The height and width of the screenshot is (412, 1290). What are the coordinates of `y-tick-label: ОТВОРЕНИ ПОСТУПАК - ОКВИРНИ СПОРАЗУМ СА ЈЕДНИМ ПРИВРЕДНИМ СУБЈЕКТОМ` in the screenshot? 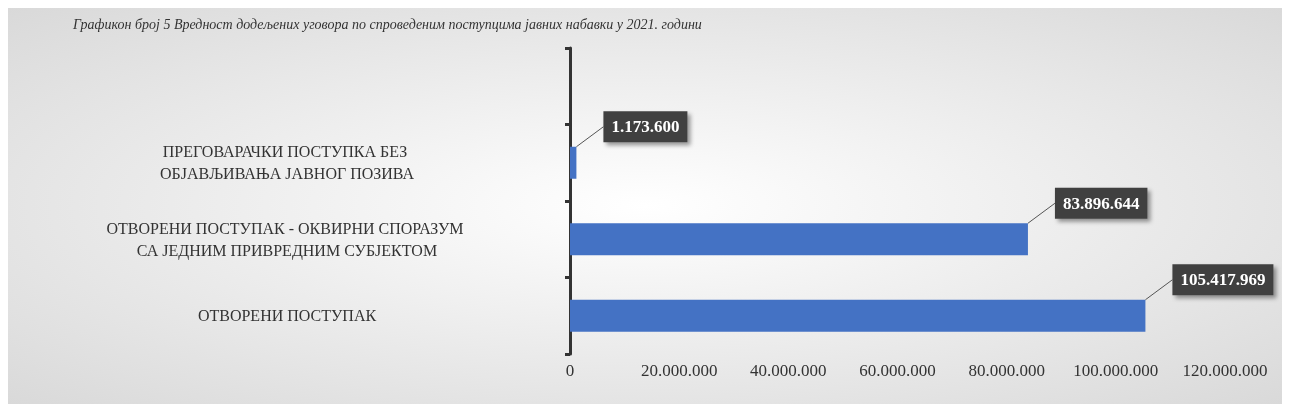 It's located at (287, 239).